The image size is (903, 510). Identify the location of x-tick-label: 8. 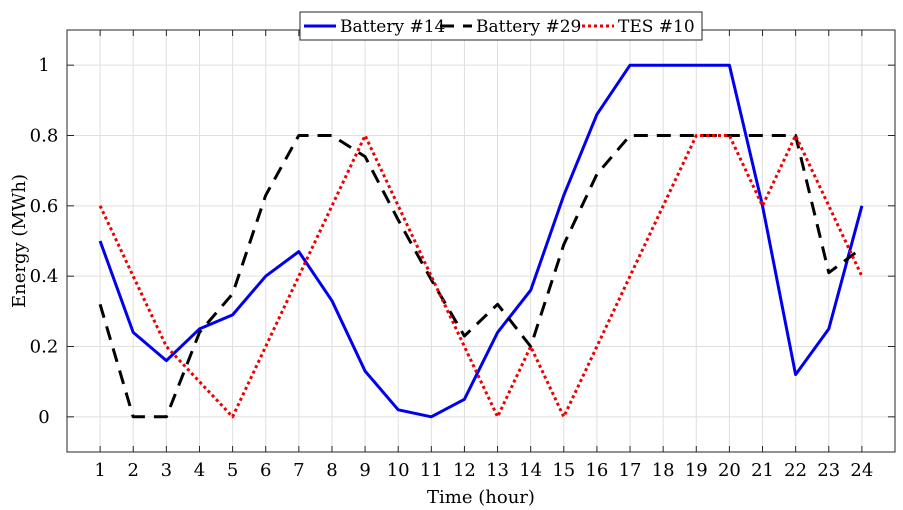
(331, 470).